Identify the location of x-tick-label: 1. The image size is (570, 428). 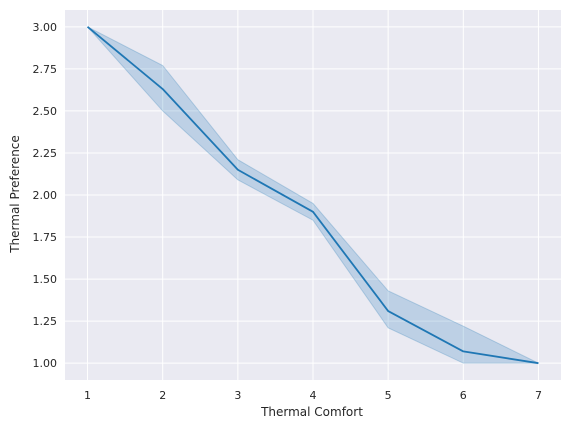
(87, 395).